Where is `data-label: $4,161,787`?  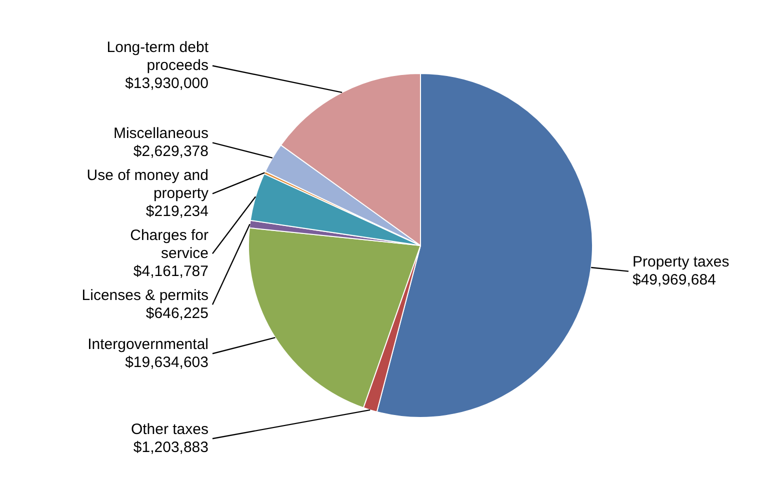
data-label: $4,161,787 is located at coordinates (170, 271).